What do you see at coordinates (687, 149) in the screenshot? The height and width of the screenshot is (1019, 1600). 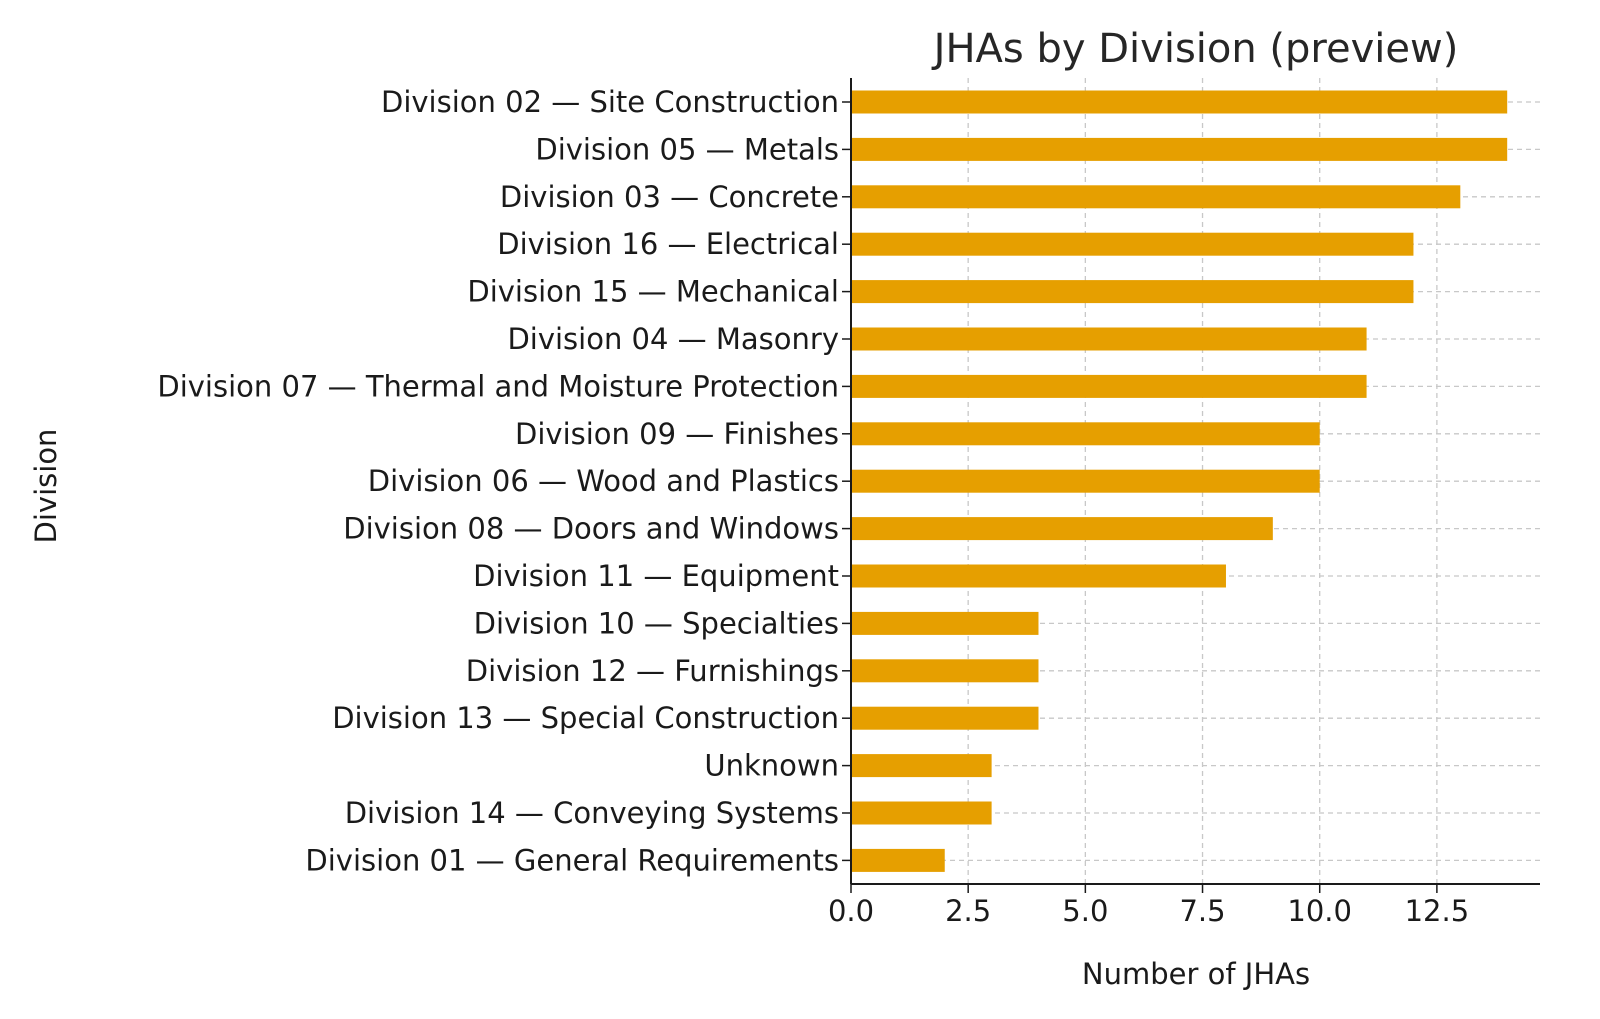 I see `y-tick-label: Division 05 — Metals` at bounding box center [687, 149].